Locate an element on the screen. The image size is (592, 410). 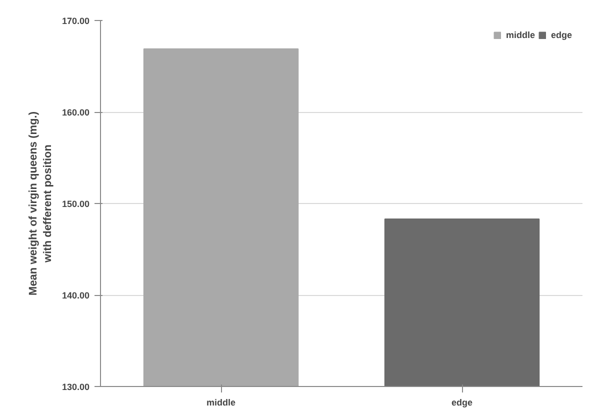
legend-label: middle is located at coordinates (520, 35).